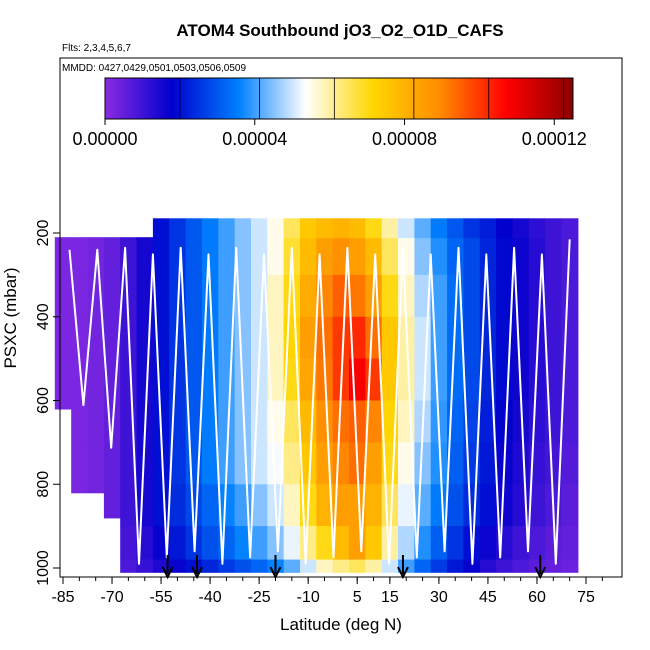  I want to click on colorbar-tick-label: 0.00008, so click(404, 139).